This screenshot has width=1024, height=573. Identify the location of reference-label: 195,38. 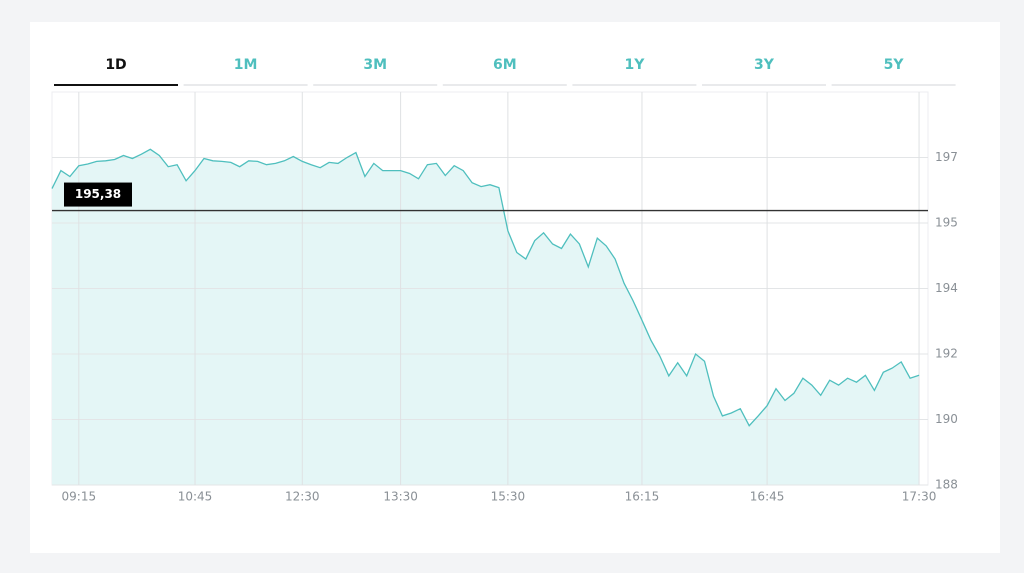
(98, 194).